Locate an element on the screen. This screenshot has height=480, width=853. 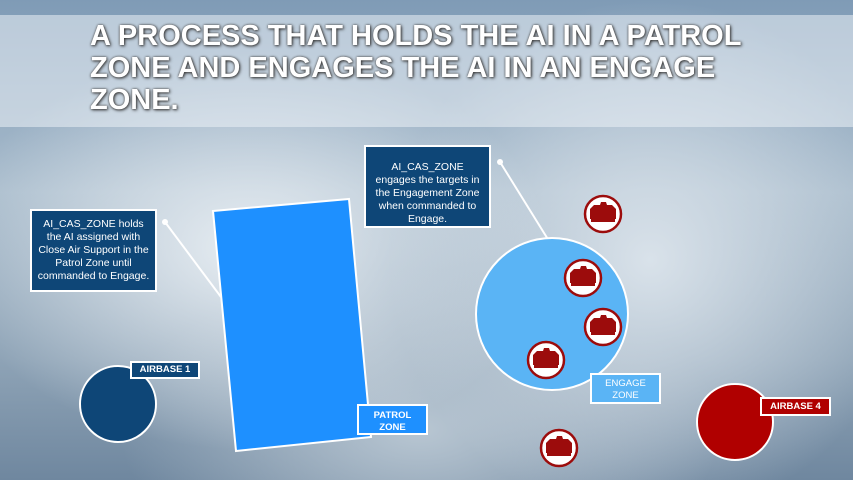
patrol-zone is located at coordinates (292, 325).